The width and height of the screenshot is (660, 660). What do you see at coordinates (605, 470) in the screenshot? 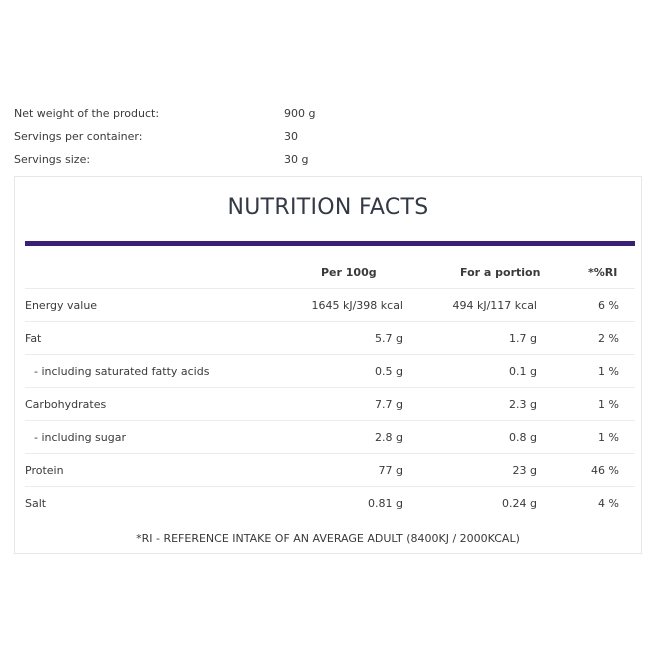
I see `value-ri: 46 %` at bounding box center [605, 470].